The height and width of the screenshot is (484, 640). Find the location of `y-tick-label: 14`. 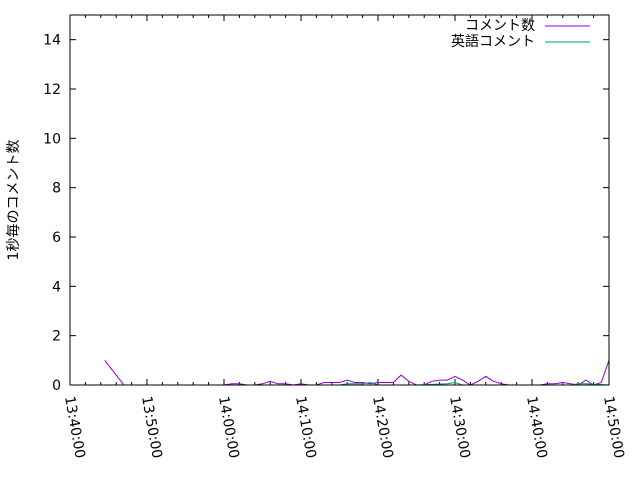

y-tick-label: 14 is located at coordinates (52, 41).